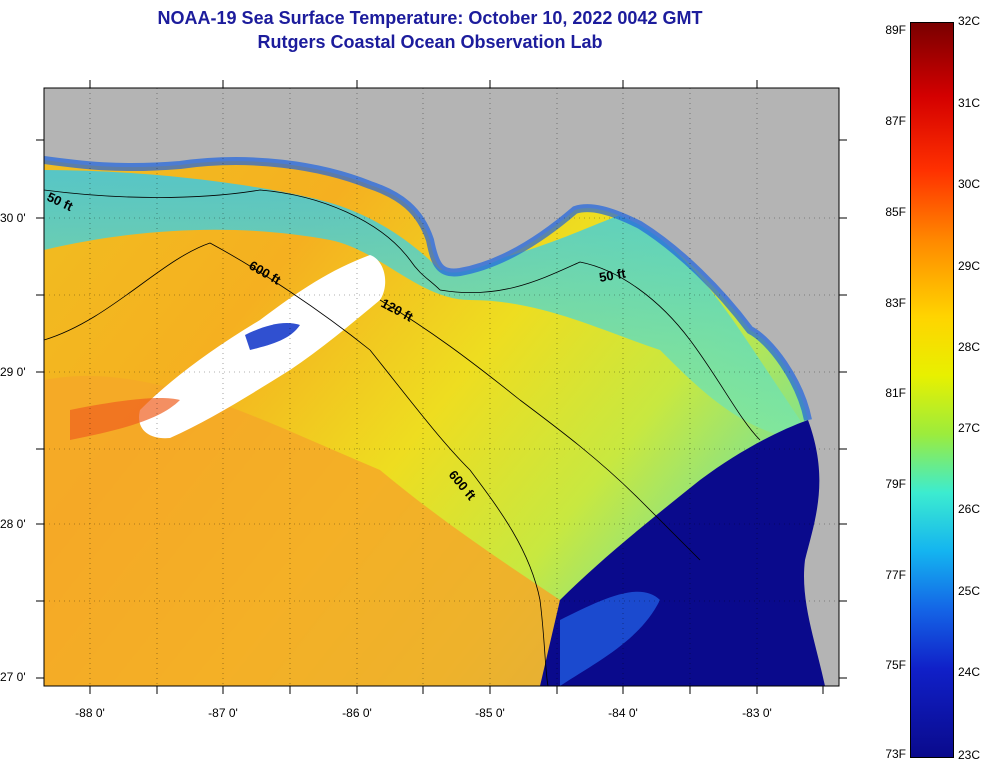  I want to click on lon-label: -87 0', so click(223, 713).